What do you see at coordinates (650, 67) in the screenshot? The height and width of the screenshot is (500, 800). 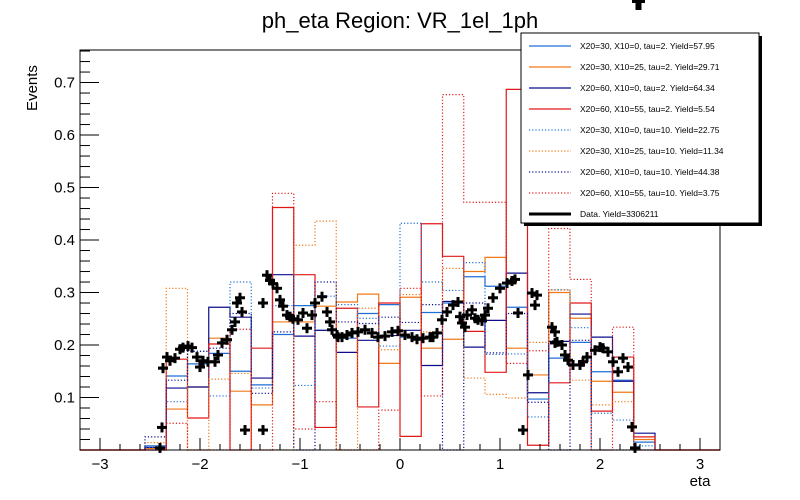 I see `legend-label: X20=30, X10=25, tau=2. Yield=29.71` at bounding box center [650, 67].